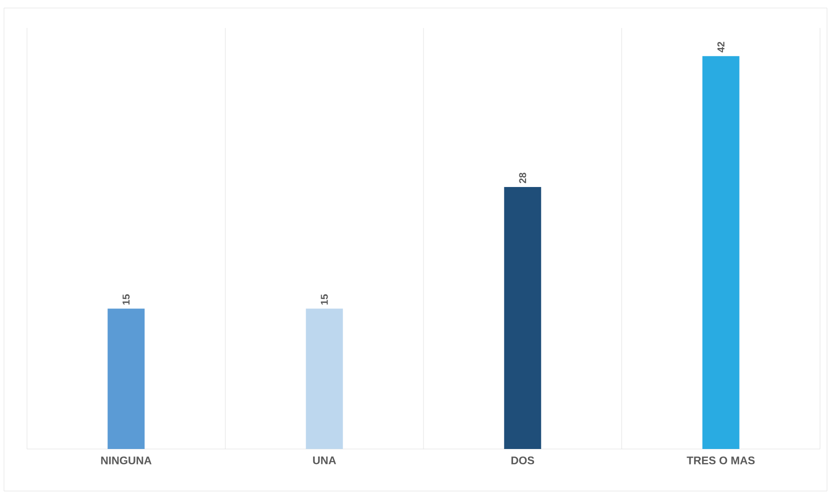 The image size is (831, 492). What do you see at coordinates (522, 178) in the screenshot?
I see `data-label: 28` at bounding box center [522, 178].